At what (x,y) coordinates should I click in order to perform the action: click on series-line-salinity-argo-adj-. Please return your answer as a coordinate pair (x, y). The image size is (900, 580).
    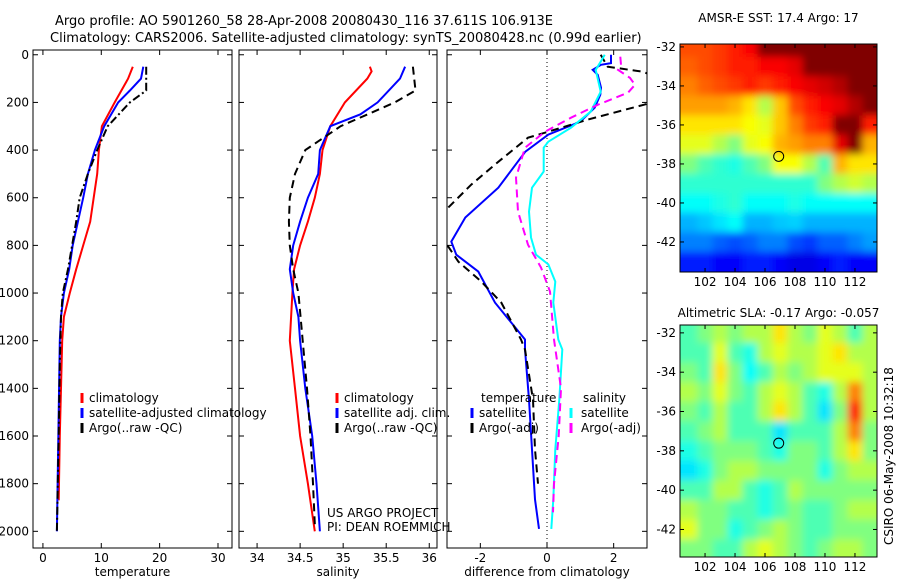
    Looking at the image, I should click on (575, 284).